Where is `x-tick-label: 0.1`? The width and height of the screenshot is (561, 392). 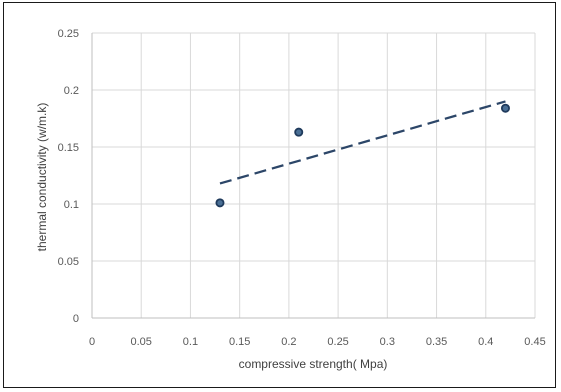 x-tick-label: 0.1 is located at coordinates (190, 342).